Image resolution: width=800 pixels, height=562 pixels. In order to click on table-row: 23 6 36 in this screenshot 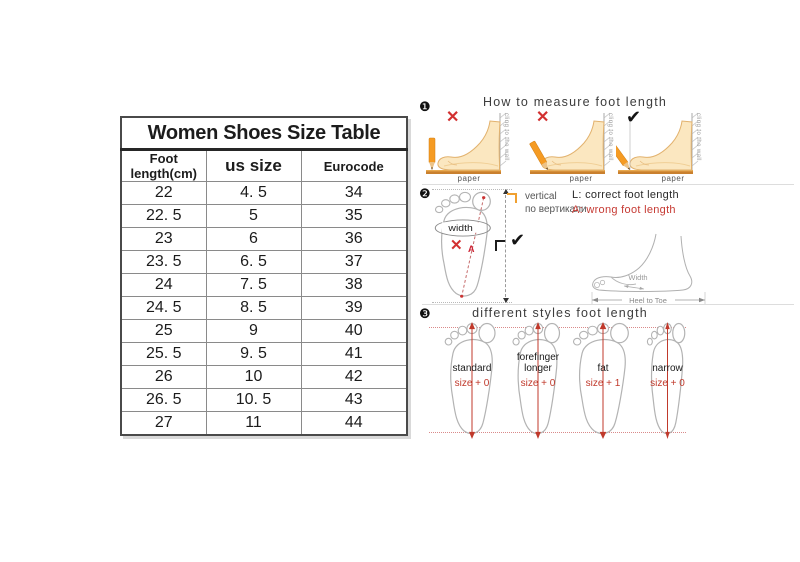, I will do `click(264, 239)`.